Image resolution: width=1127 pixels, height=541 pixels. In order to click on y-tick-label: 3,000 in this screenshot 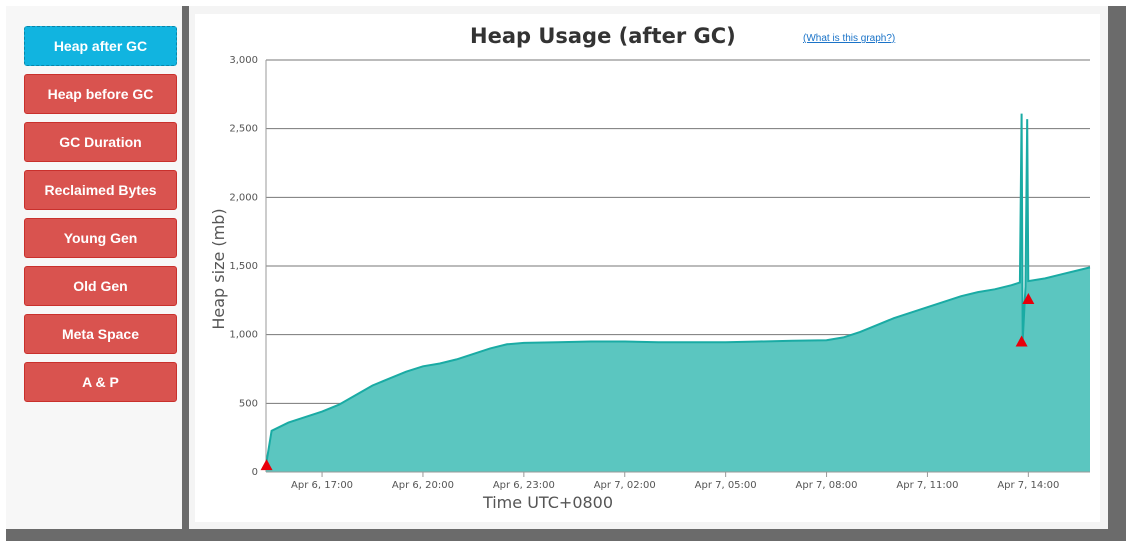, I will do `click(243, 60)`.